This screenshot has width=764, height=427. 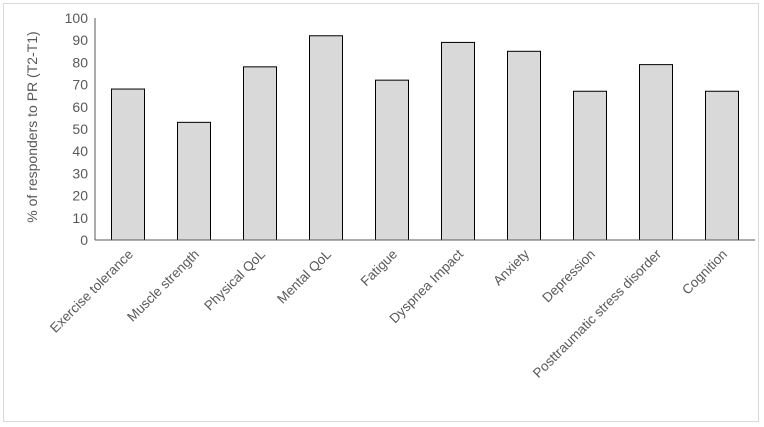 I want to click on y-tick-label: 50, so click(x=80, y=129).